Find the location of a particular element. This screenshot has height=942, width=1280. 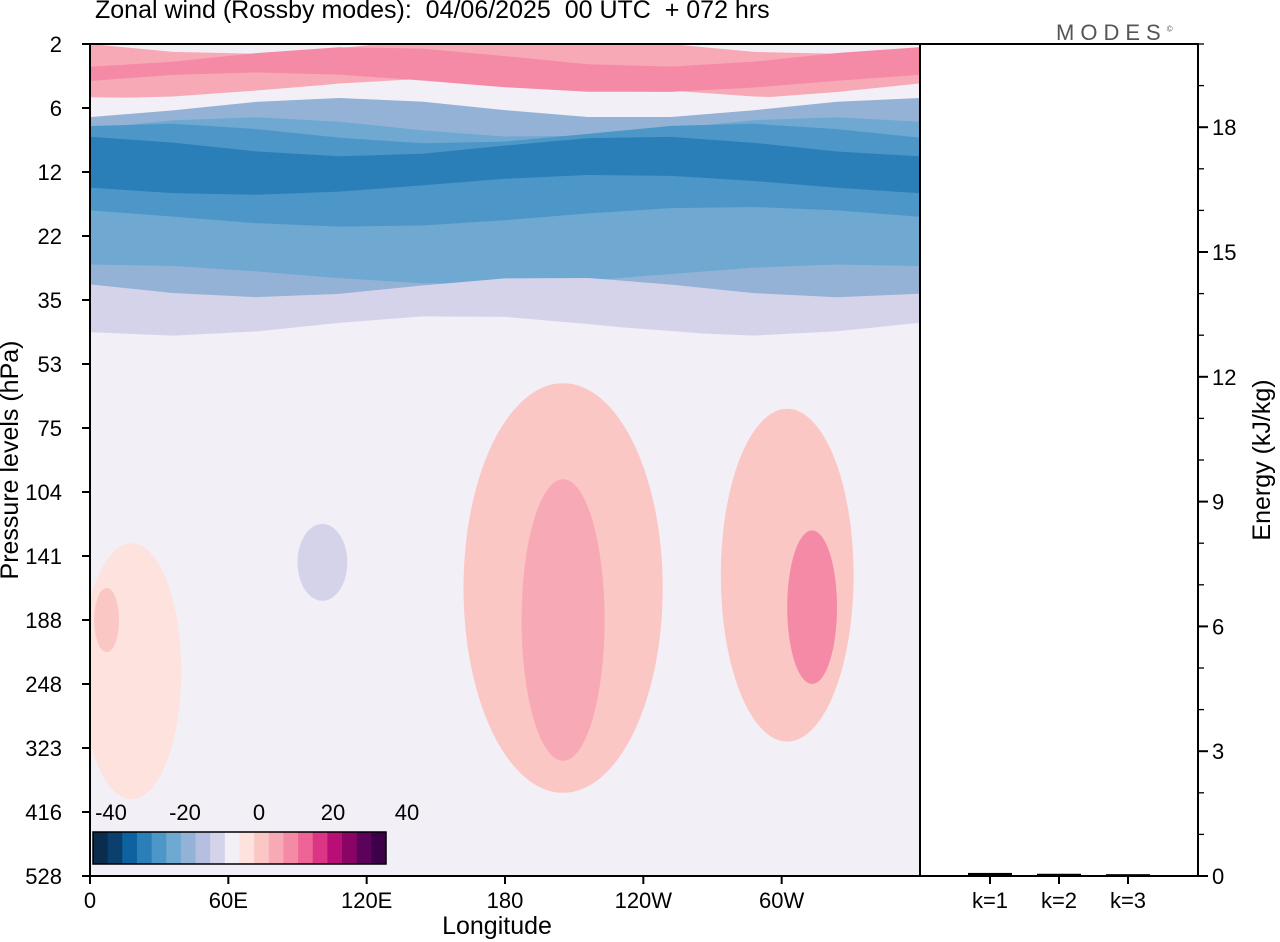

energy-tick-label: 15 is located at coordinates (1224, 252).